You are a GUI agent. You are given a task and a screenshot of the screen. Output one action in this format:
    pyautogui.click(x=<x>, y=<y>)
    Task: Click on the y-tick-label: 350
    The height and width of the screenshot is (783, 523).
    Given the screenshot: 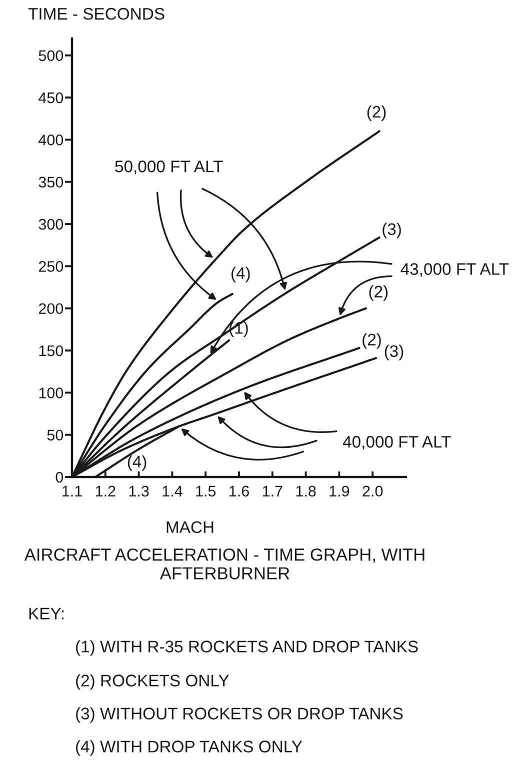 What is the action you would take?
    pyautogui.click(x=51, y=182)
    